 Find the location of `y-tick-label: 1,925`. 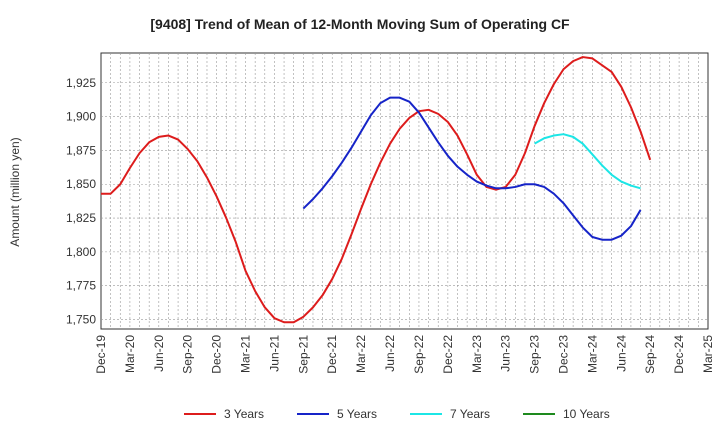

y-tick-label: 1,925 is located at coordinates (81, 83).